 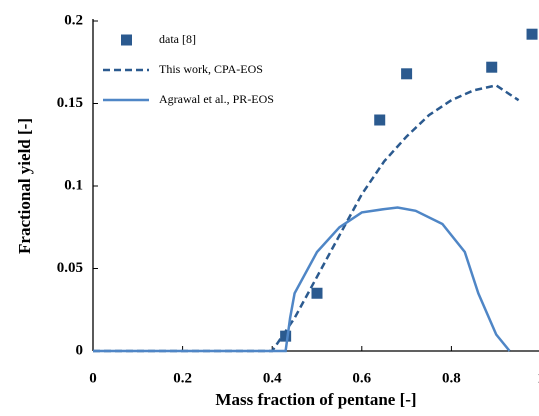 I want to click on y-tick-label: 0.2, so click(x=73, y=20).